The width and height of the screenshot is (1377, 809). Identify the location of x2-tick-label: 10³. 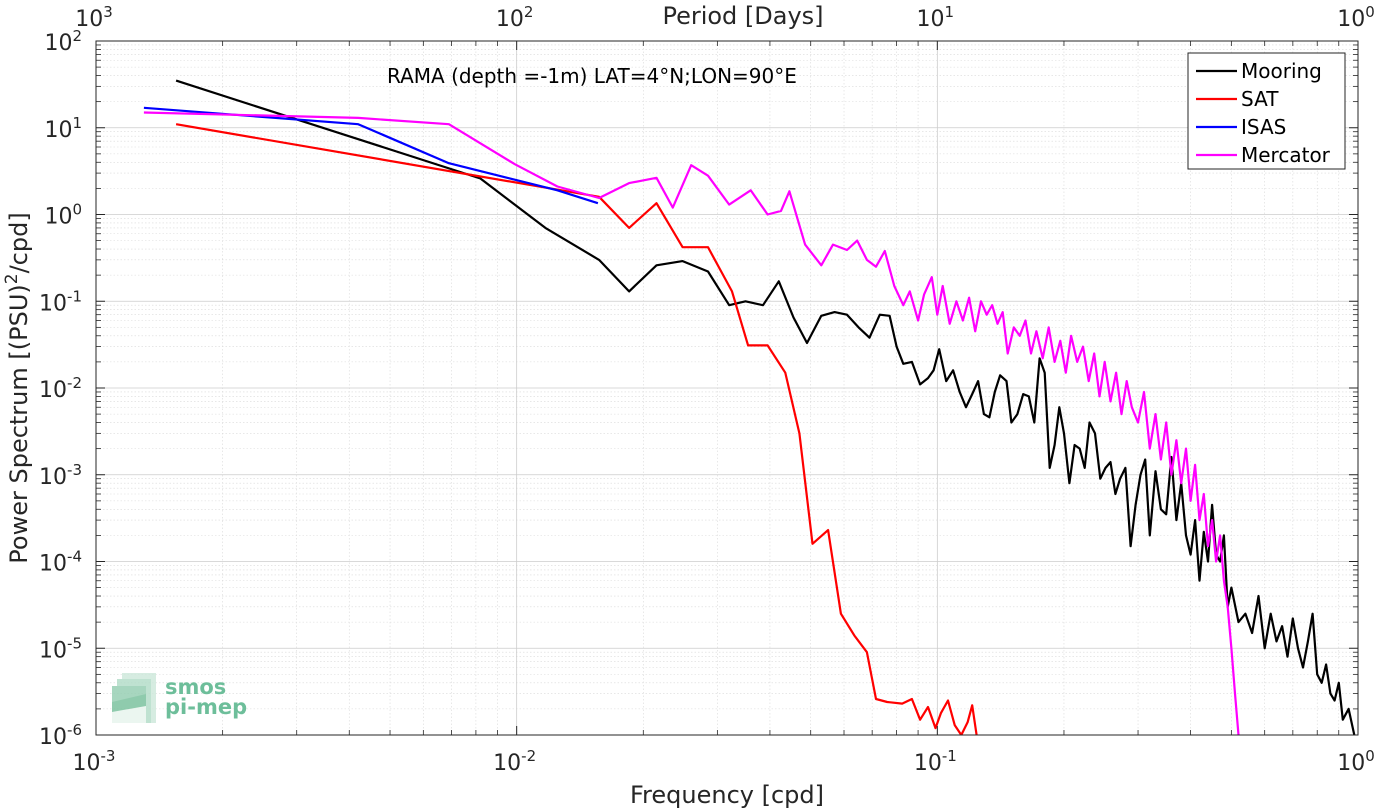
(94, 17).